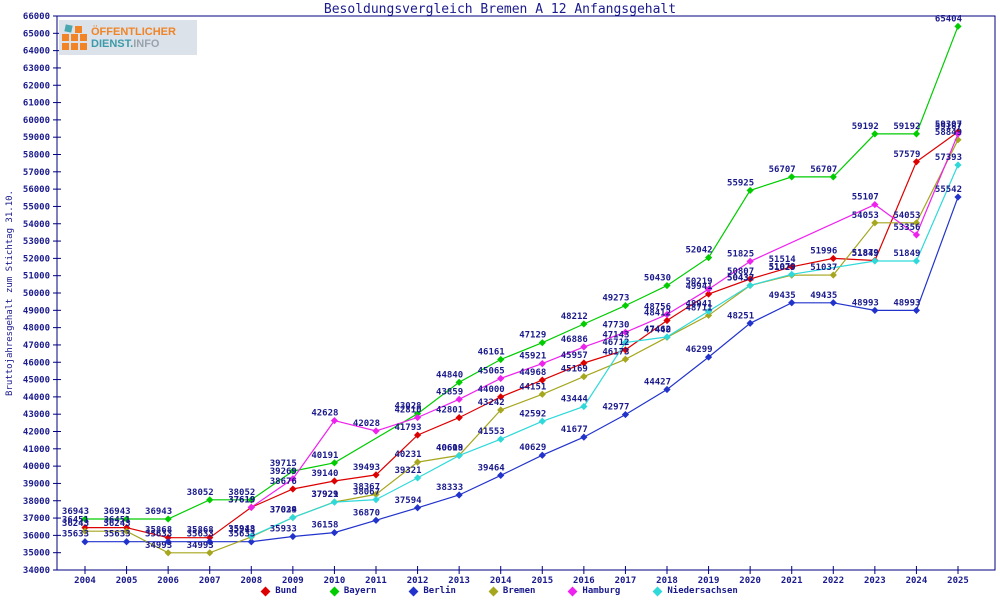 The height and width of the screenshot is (600, 1000). Describe the element at coordinates (615, 335) in the screenshot. I see `value-label-niedersachsen-2017: 47143` at that location.